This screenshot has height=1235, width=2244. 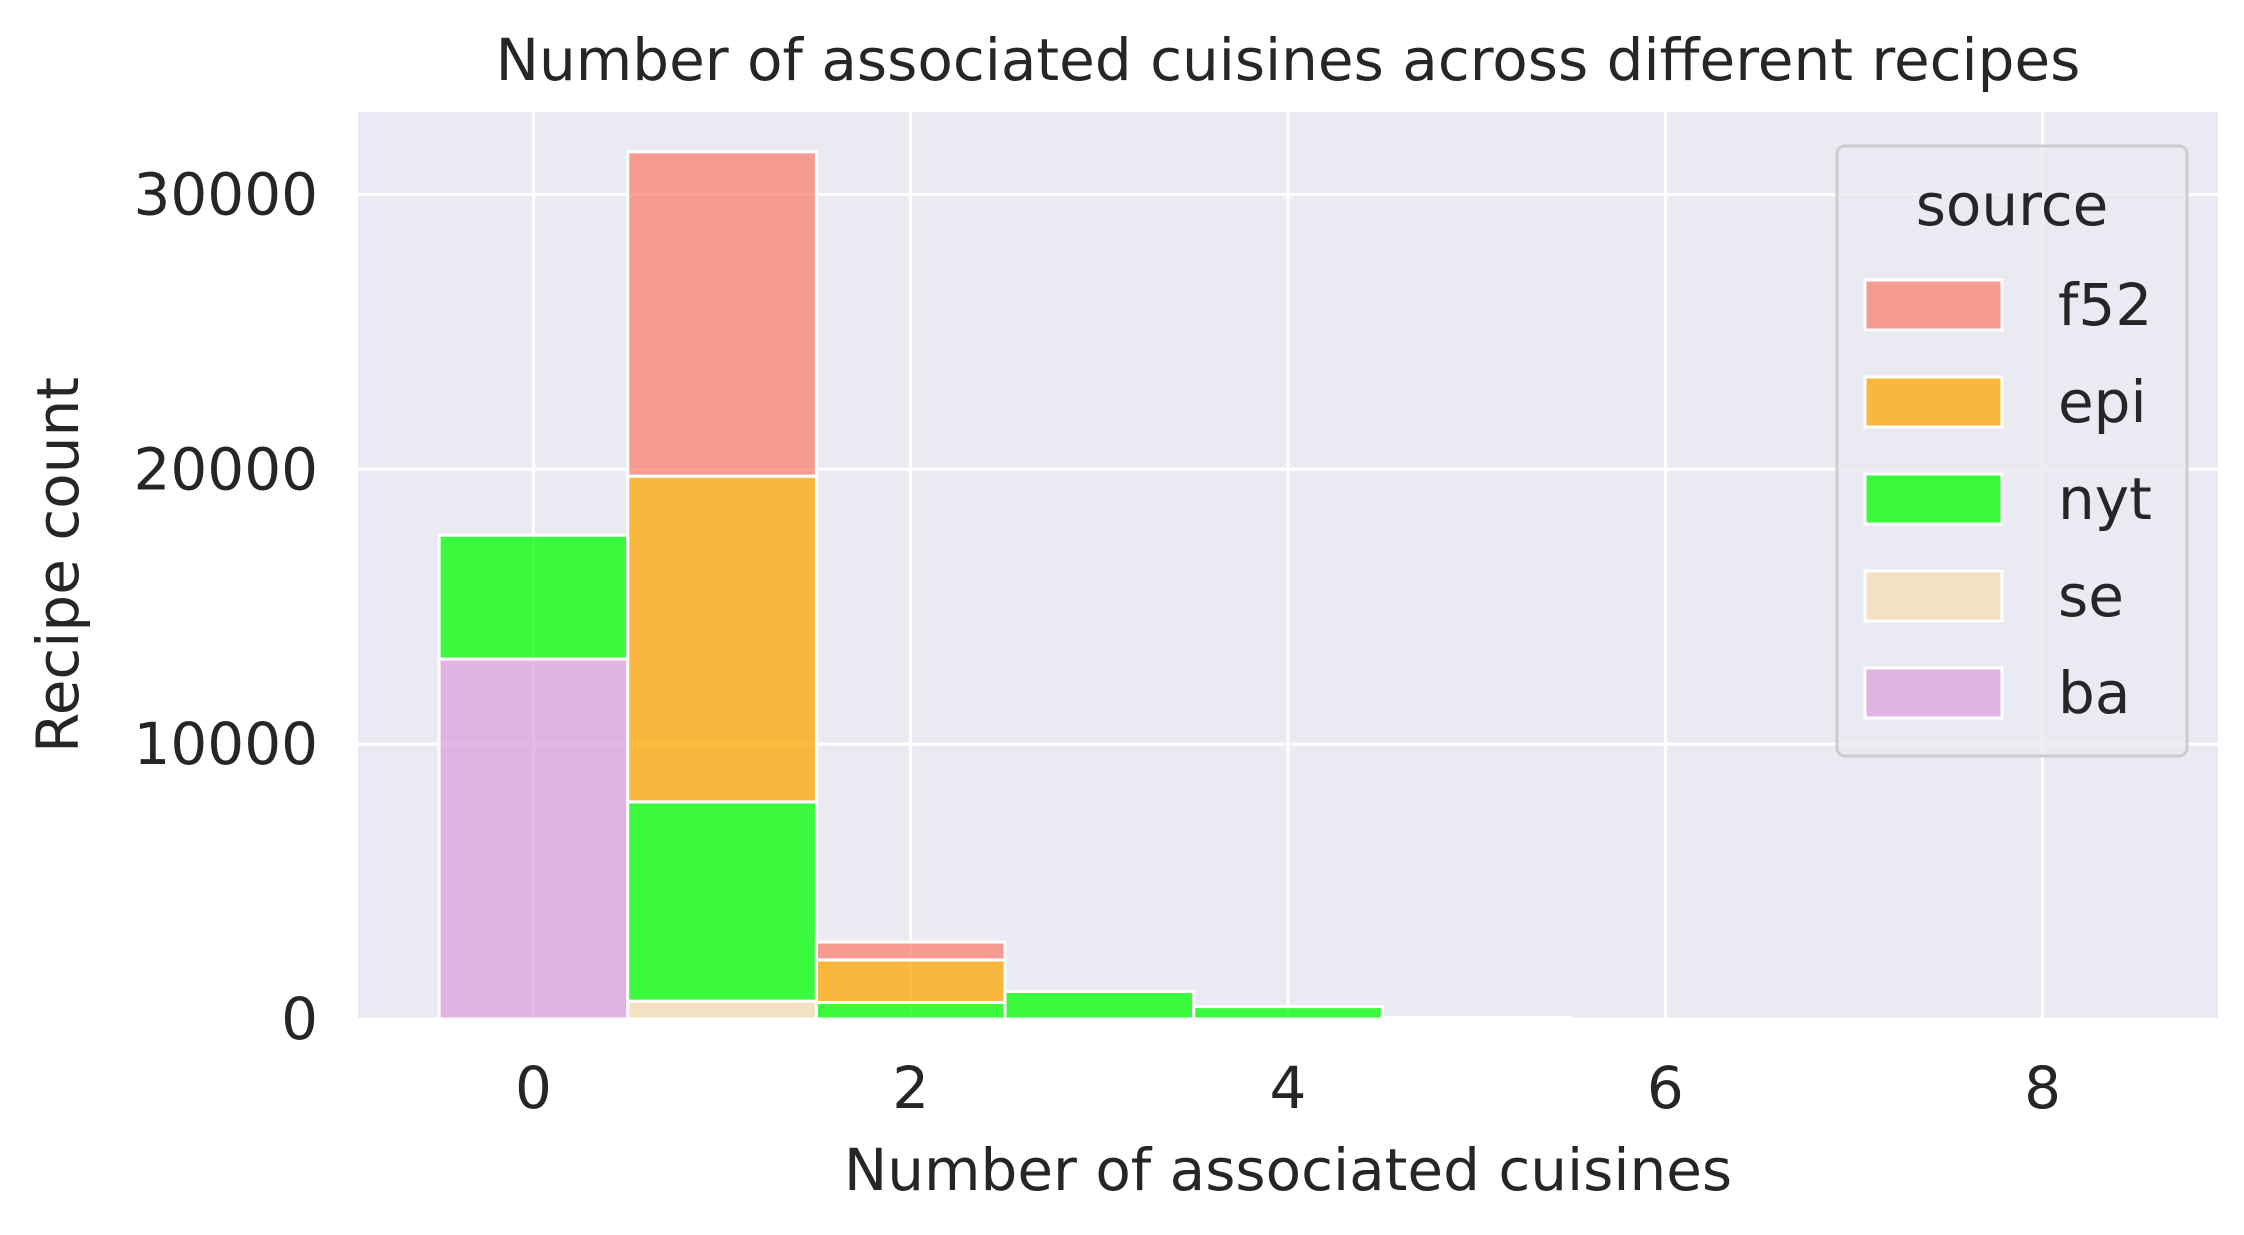 What do you see at coordinates (1933, 305) in the screenshot?
I see `legend-swatch-f52` at bounding box center [1933, 305].